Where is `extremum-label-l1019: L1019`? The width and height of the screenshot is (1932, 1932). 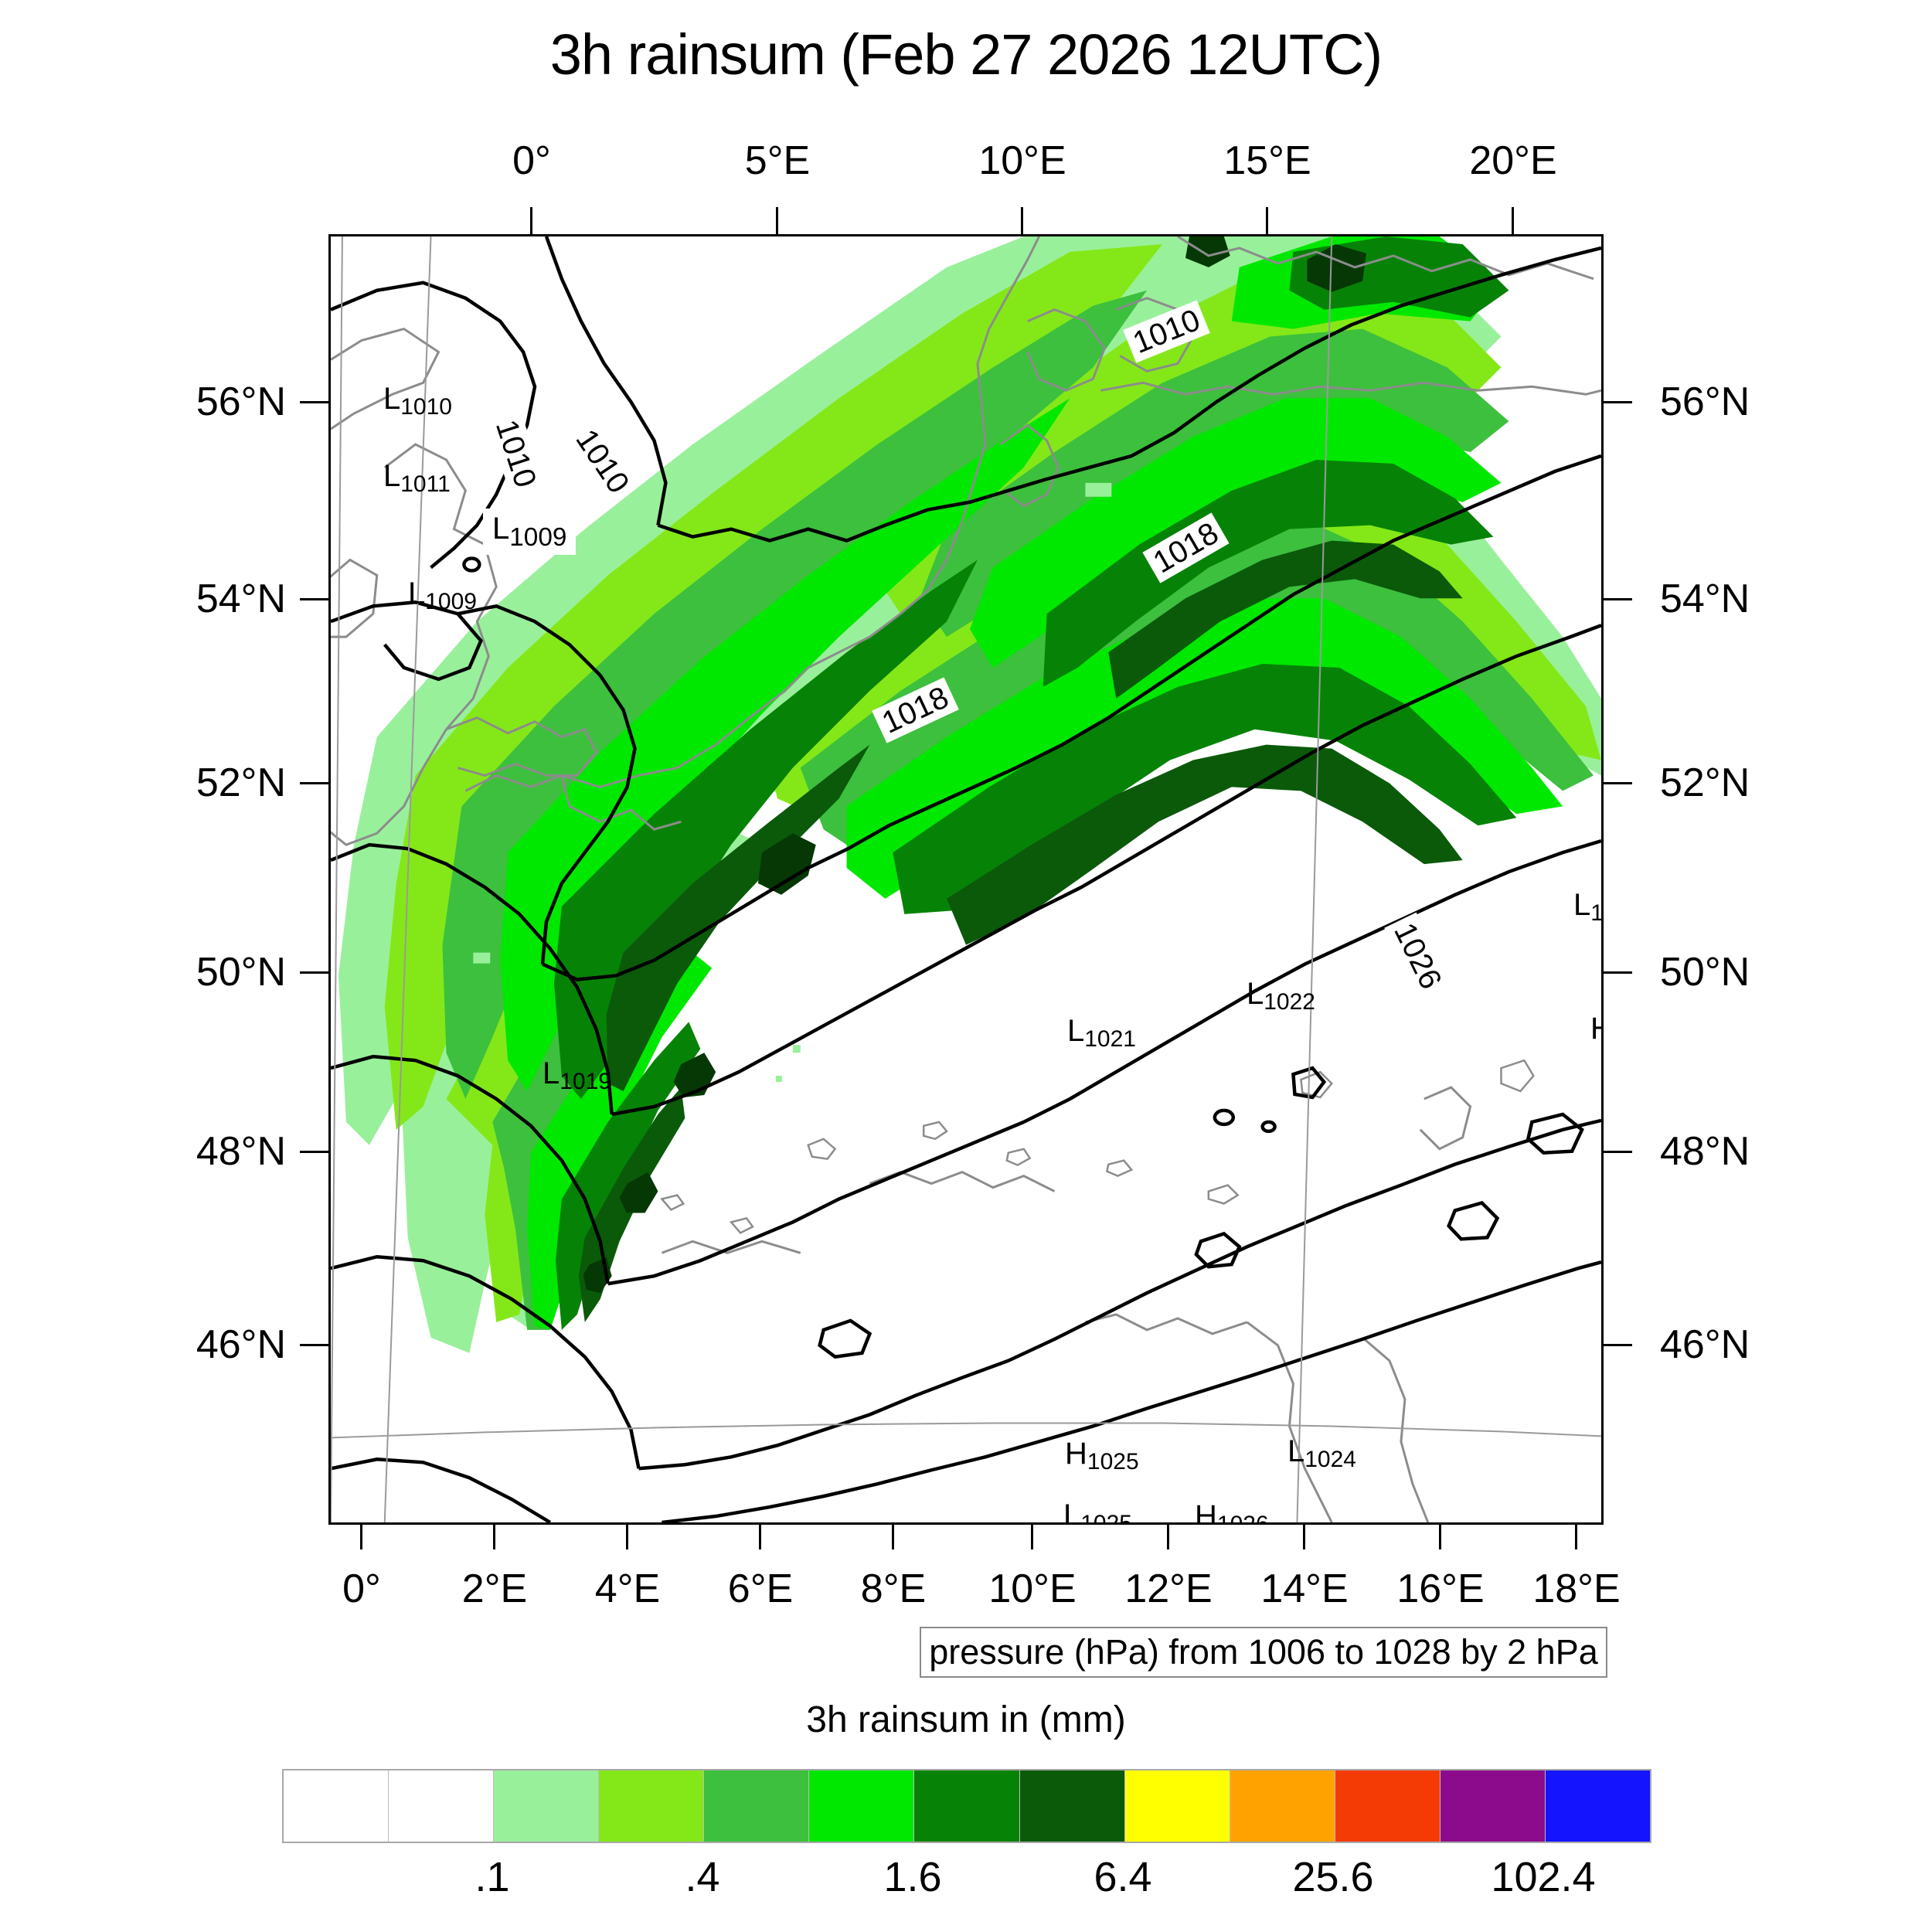
extremum-label-l1019: L1019 is located at coordinates (577, 1075).